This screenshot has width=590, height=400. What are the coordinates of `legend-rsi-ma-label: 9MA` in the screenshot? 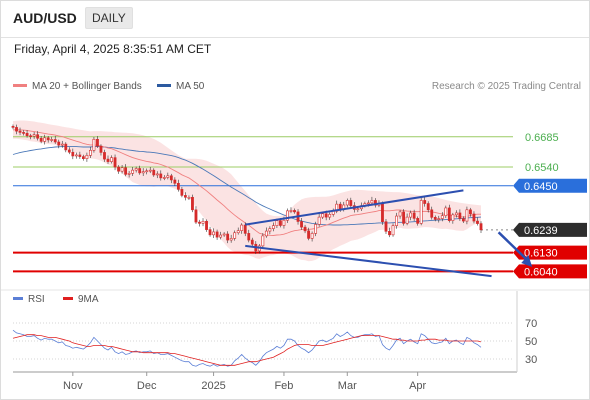 It's located at (88, 299).